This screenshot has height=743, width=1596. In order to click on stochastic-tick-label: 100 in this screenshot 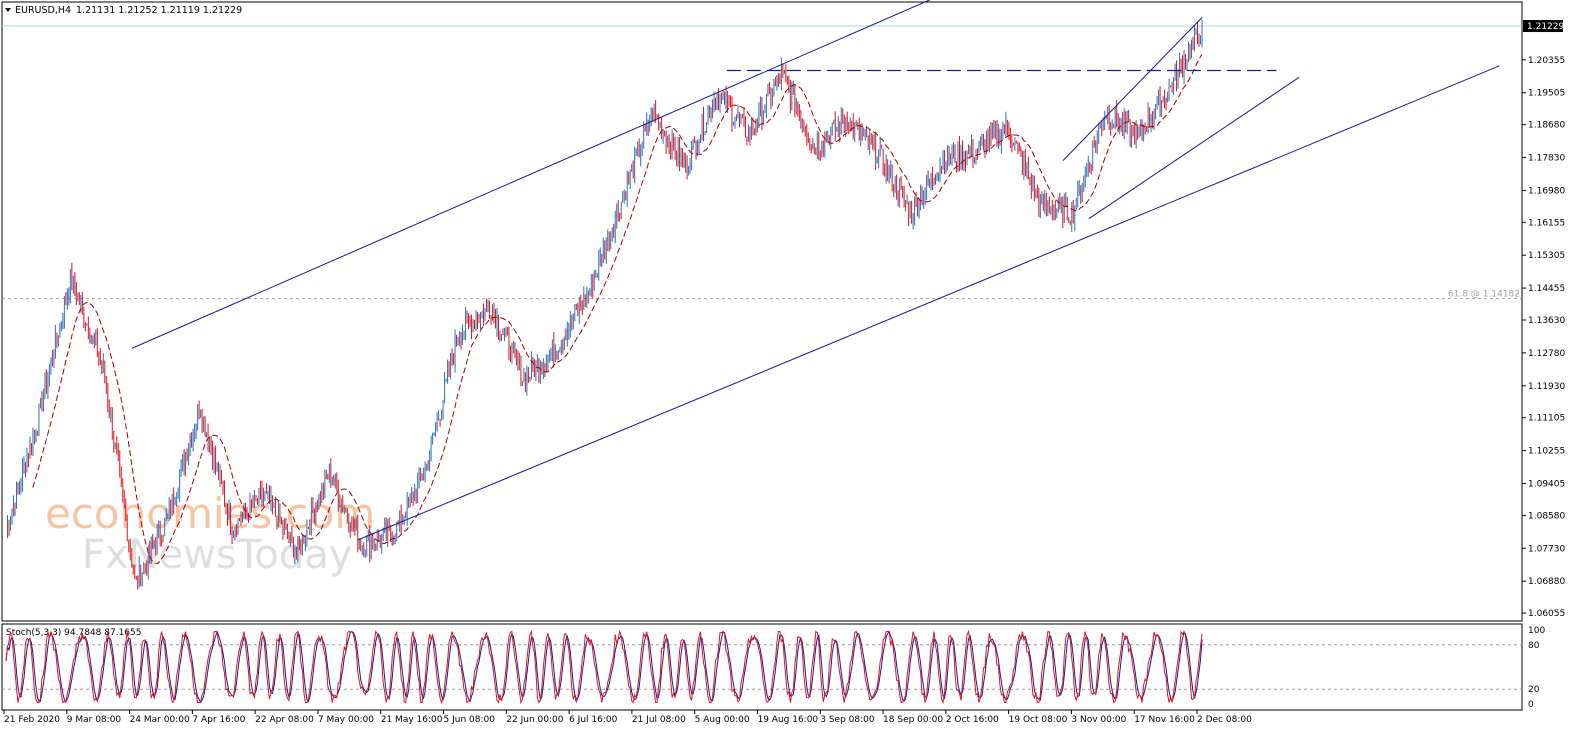, I will do `click(1536, 631)`.